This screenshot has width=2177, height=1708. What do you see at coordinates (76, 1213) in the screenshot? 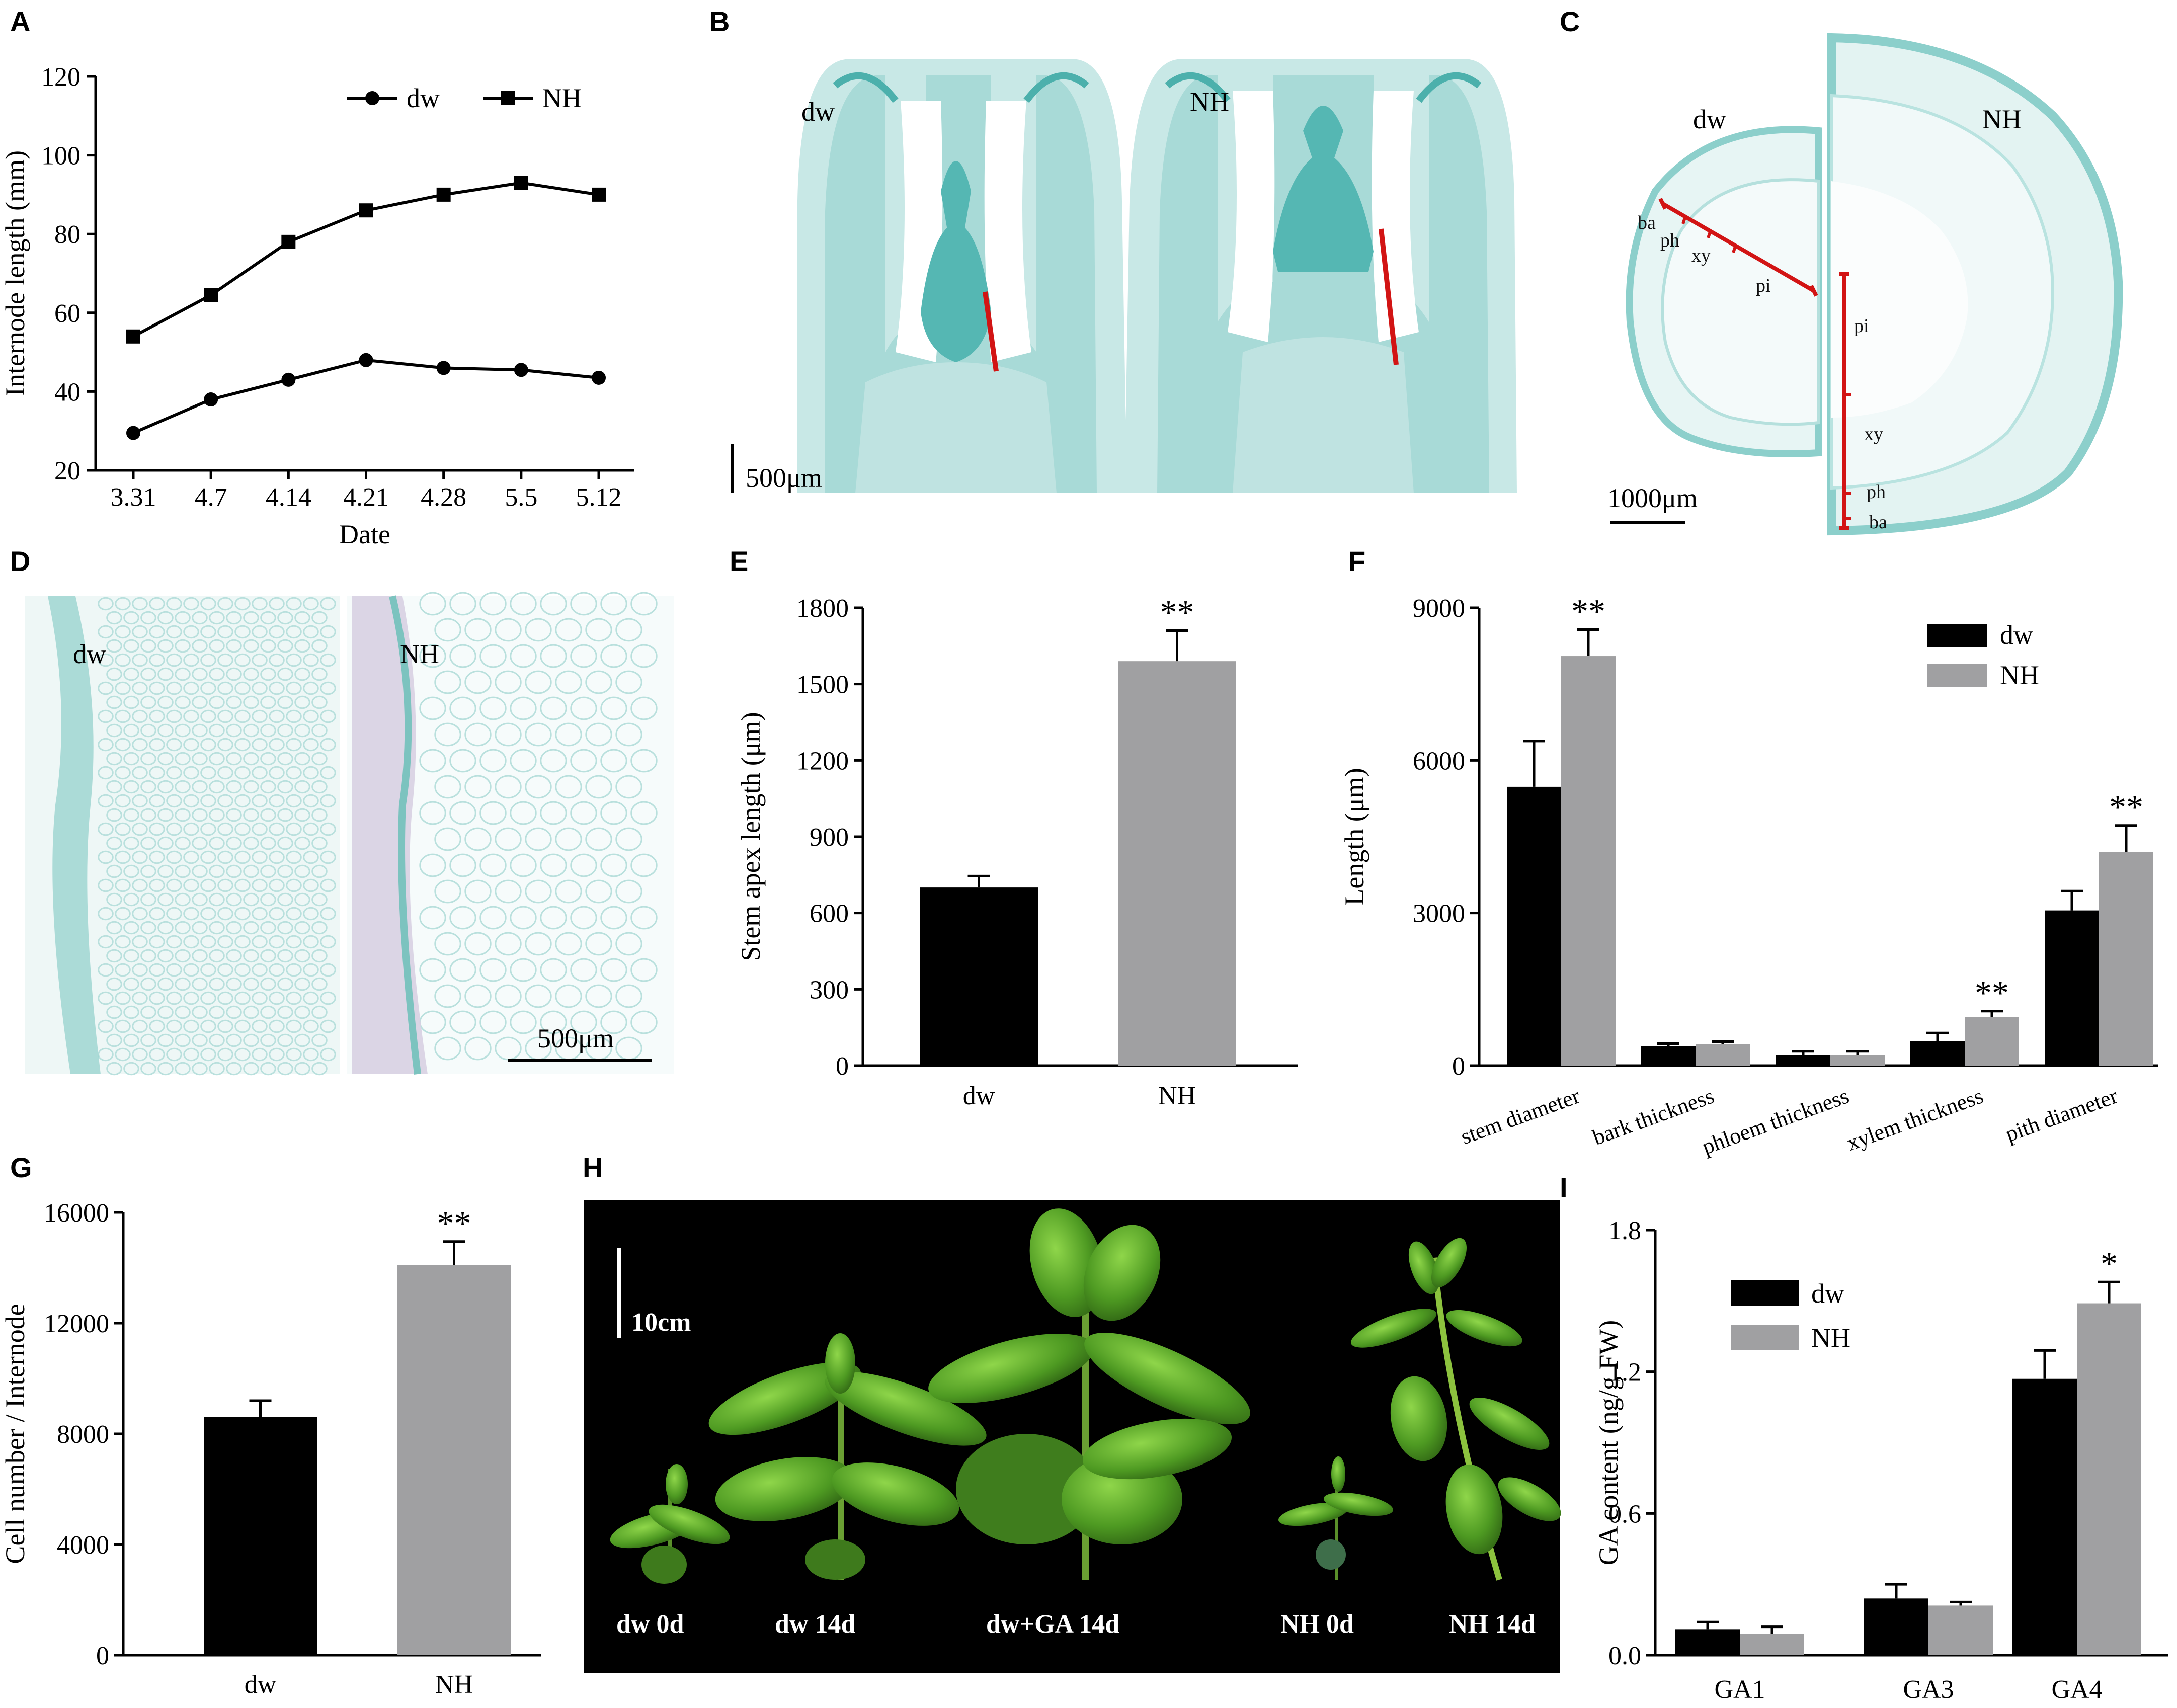
I see `y-tick-label: 16000` at bounding box center [76, 1213].